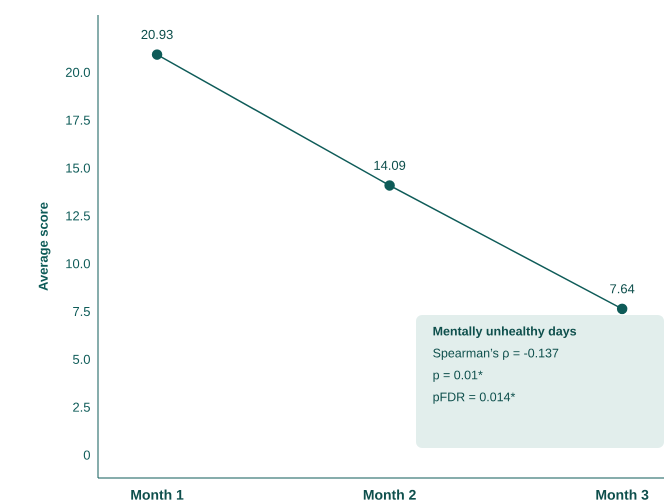 The width and height of the screenshot is (664, 504). I want to click on y-tick-label: 2.5, so click(81, 407).